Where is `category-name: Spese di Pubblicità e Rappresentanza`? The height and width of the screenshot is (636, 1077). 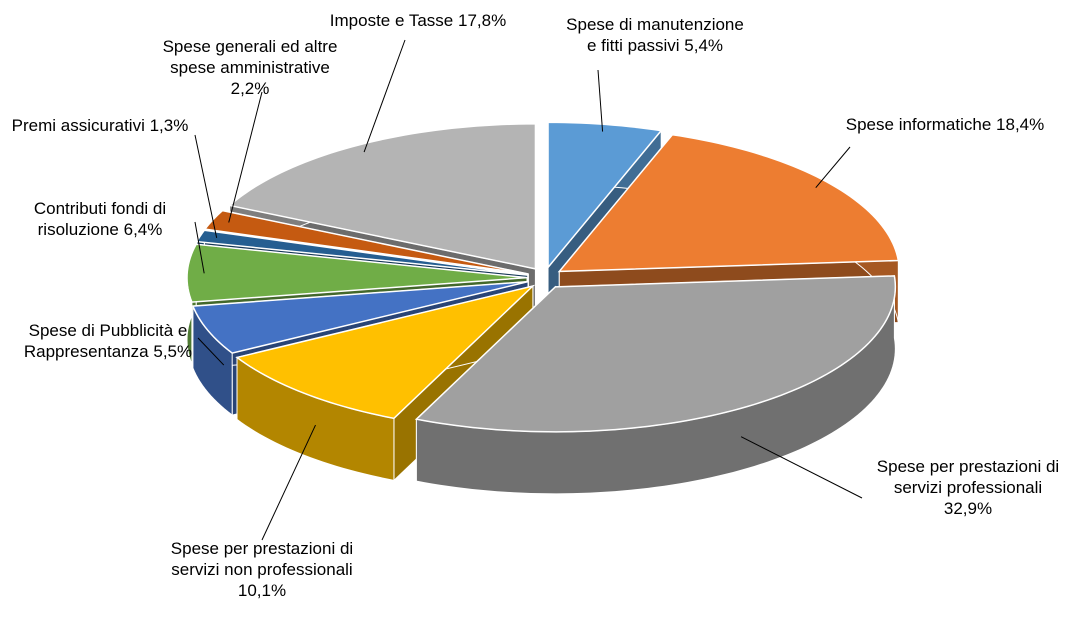 category-name: Spese di Pubblicità e Rappresentanza is located at coordinates (105, 341).